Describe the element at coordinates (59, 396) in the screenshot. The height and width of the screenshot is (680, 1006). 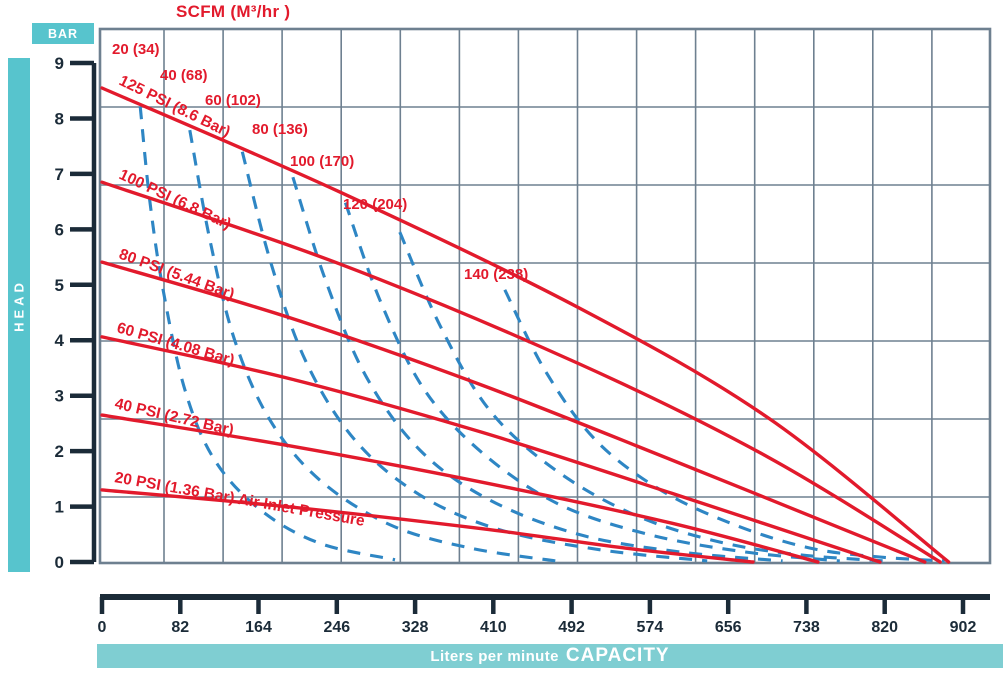
I see `y-axis-tick-label: 3` at that location.